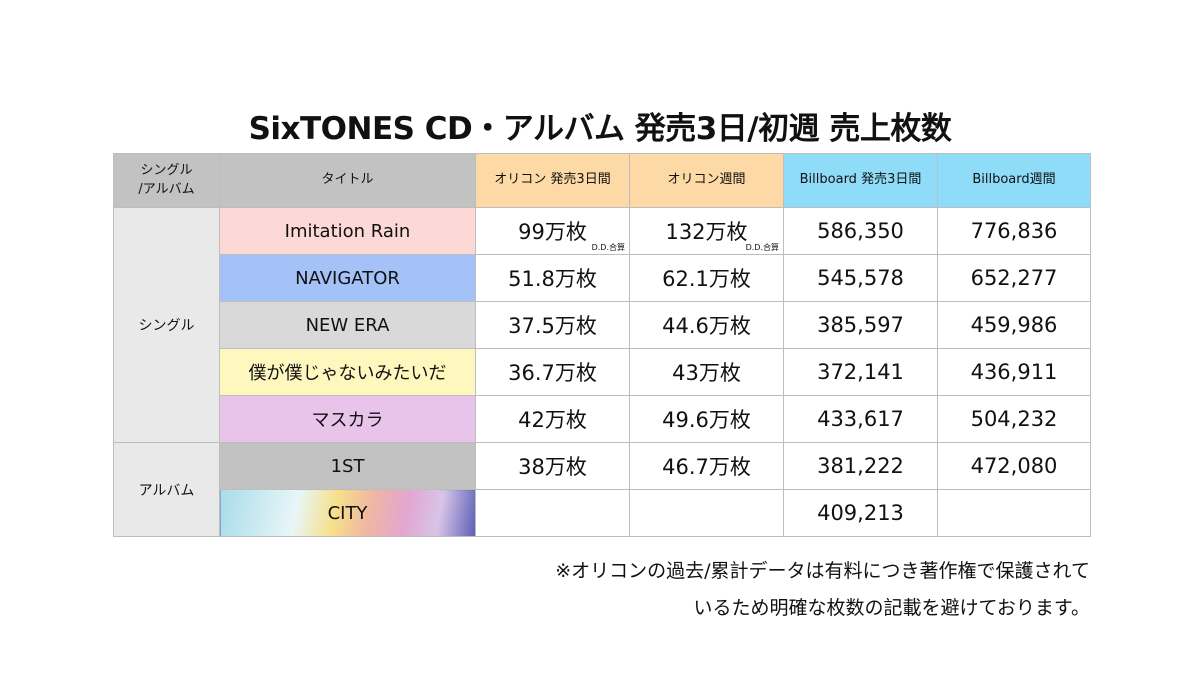  Describe the element at coordinates (166, 325) in the screenshot. I see `category-cell: シングル` at that location.